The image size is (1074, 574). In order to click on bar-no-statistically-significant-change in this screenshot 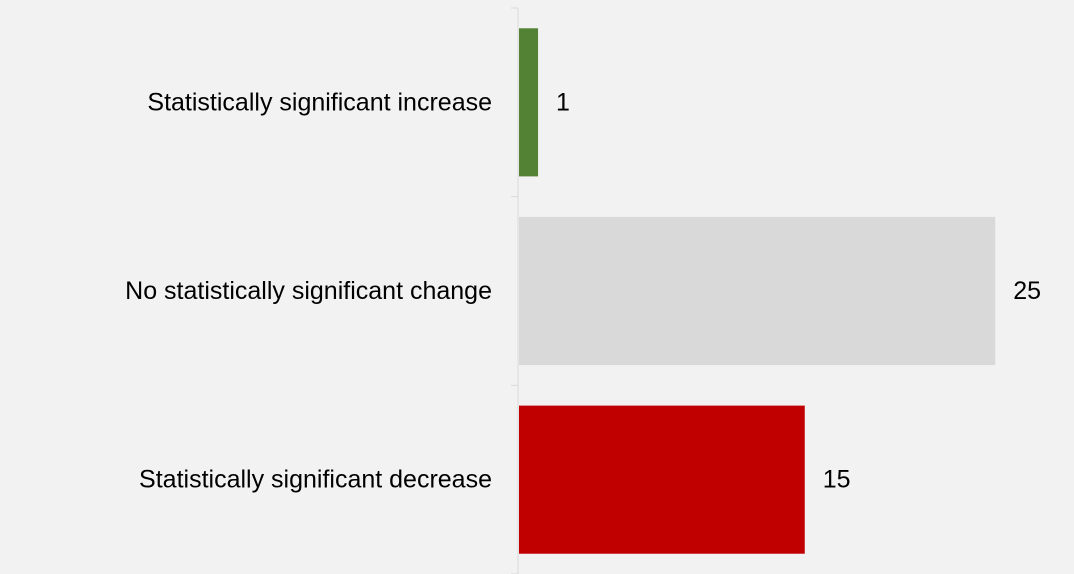, I will do `click(757, 291)`.